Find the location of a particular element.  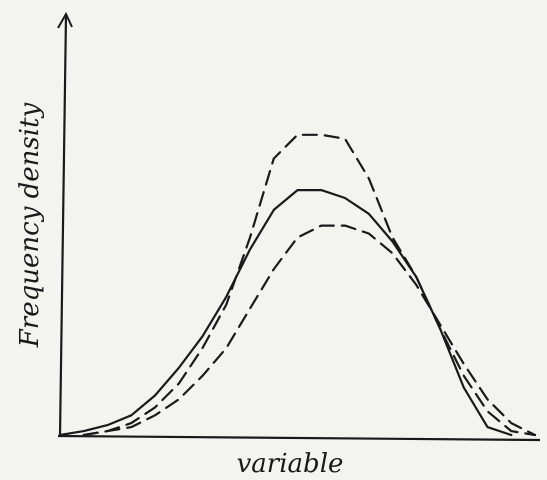

y-axis-label: Frequency density is located at coordinates (30, 225).